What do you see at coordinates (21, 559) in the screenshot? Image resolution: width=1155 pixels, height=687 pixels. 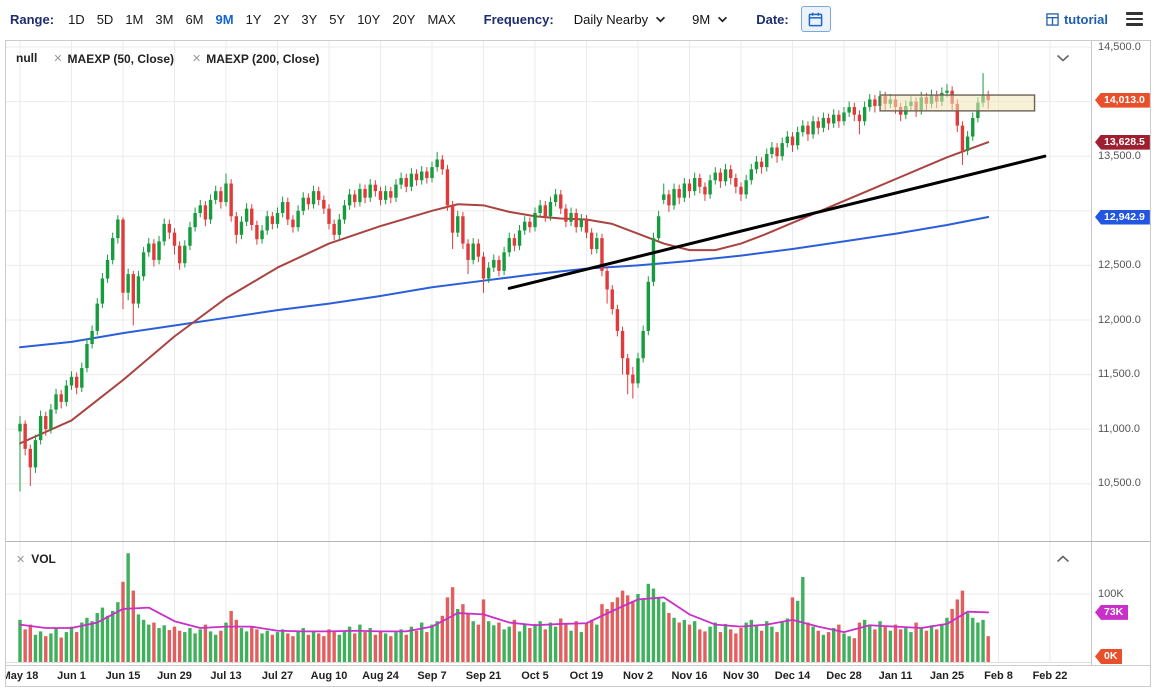 I see `volume-close-icon: ✕` at bounding box center [21, 559].